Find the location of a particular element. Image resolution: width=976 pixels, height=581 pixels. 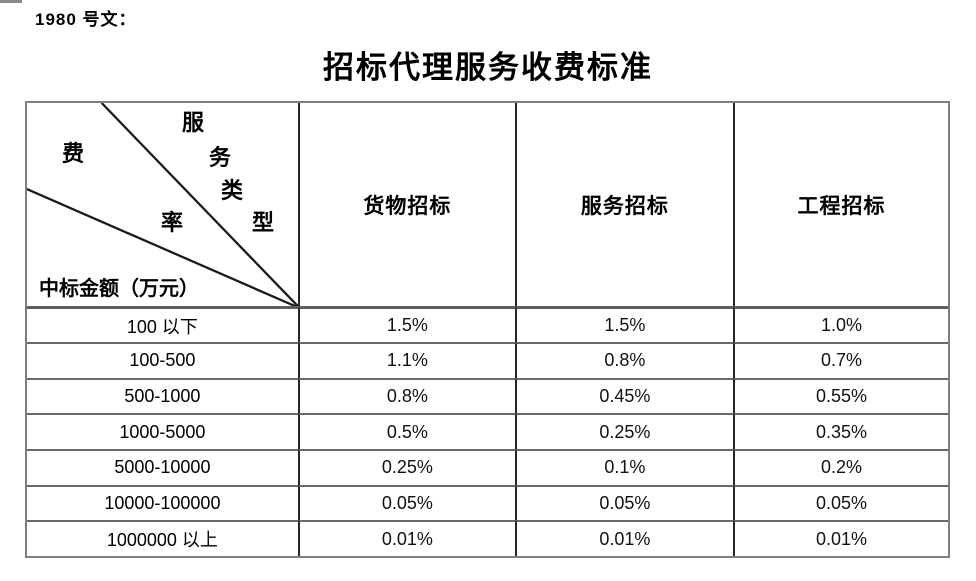

row-amount: 1000000 以上 is located at coordinates (162, 538).